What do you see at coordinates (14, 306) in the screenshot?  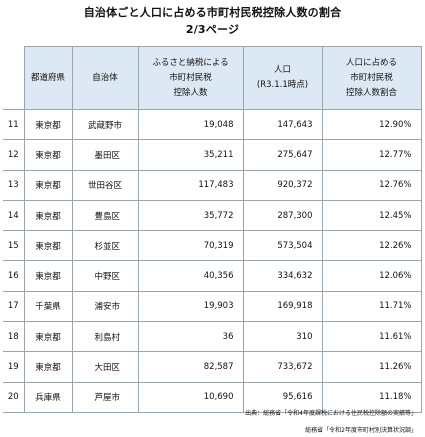 I see `rank-cell: 17` at bounding box center [14, 306].